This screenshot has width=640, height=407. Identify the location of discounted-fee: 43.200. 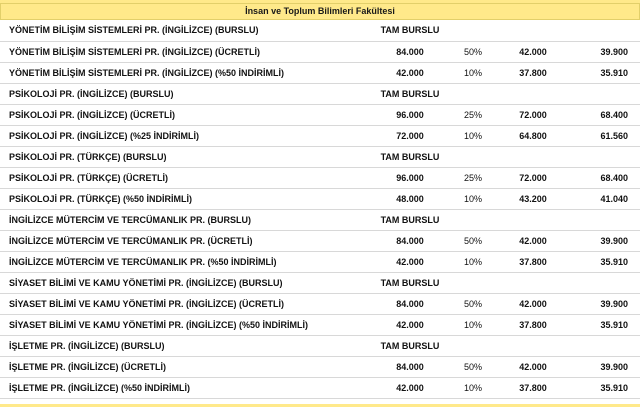
(533, 199).